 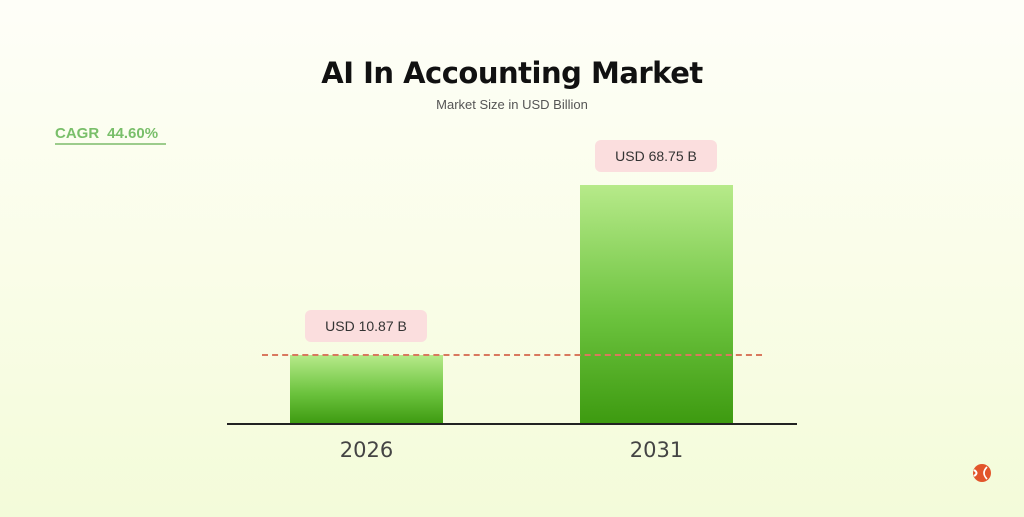 I want to click on data-label-2031: USD 68.75 B, so click(x=656, y=156).